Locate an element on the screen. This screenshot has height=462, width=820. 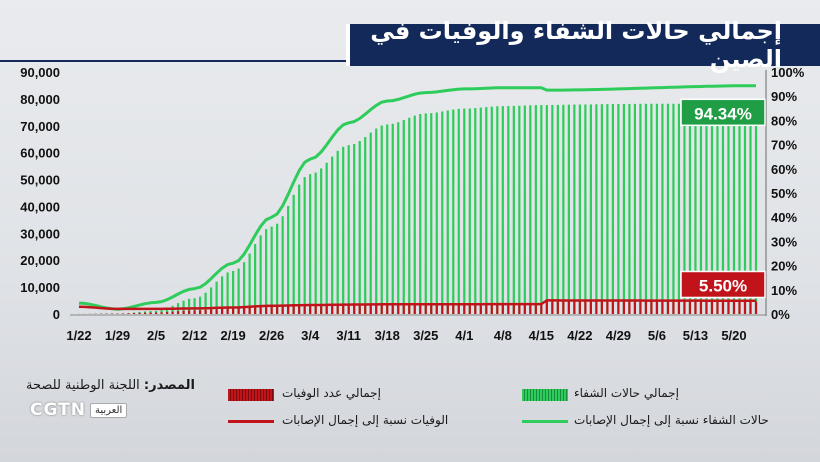
death-pct-badge-label: 5.50% is located at coordinates (723, 285).